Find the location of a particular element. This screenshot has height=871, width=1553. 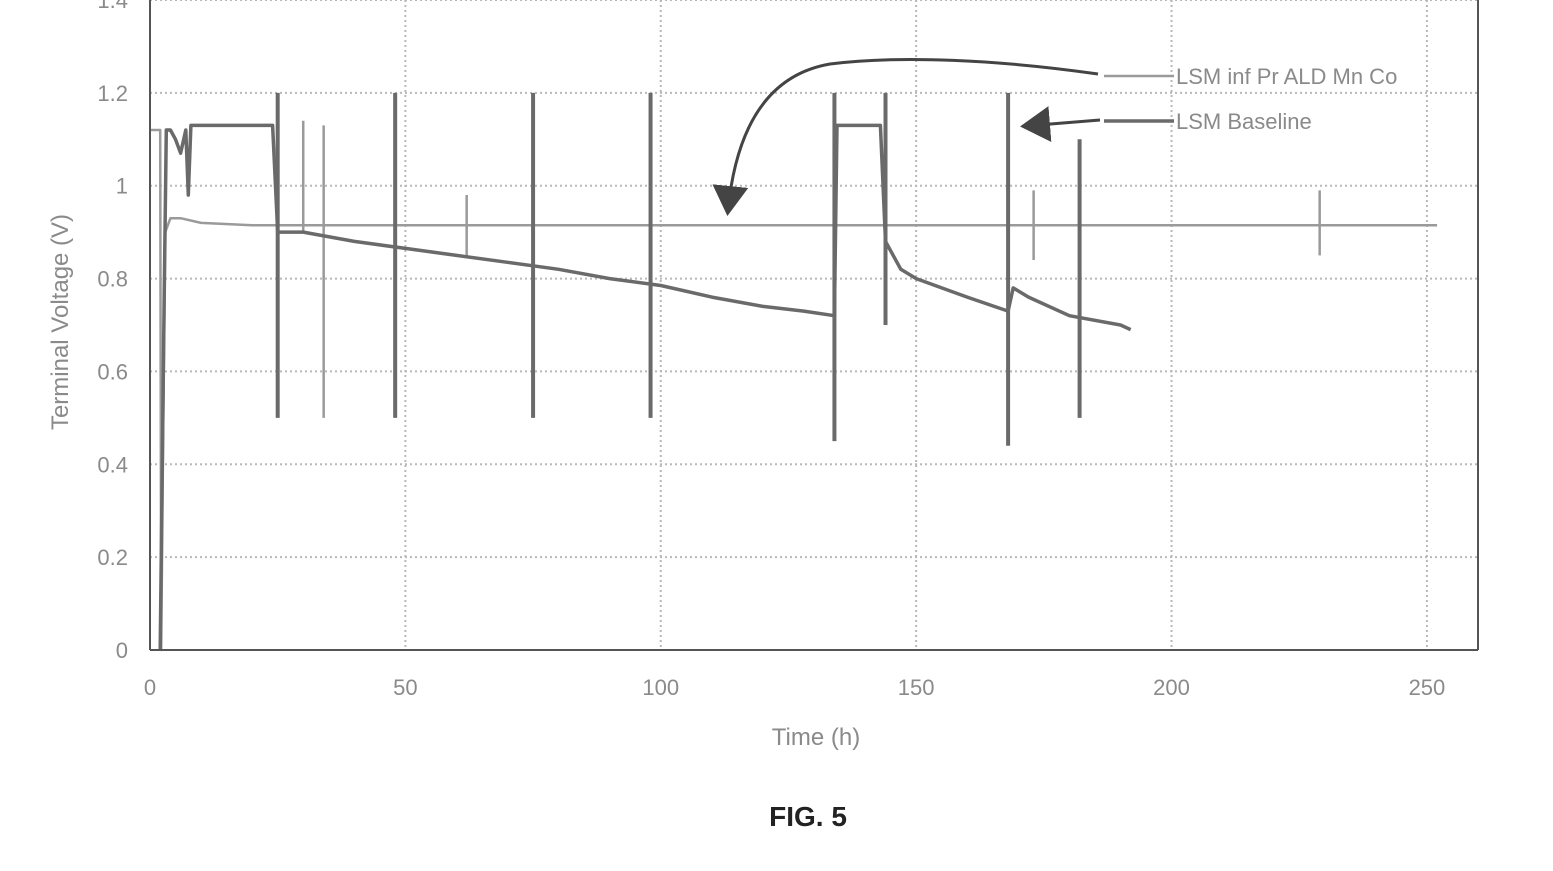

y-axis-title: Terminal Voltage (V) is located at coordinates (60, 322).